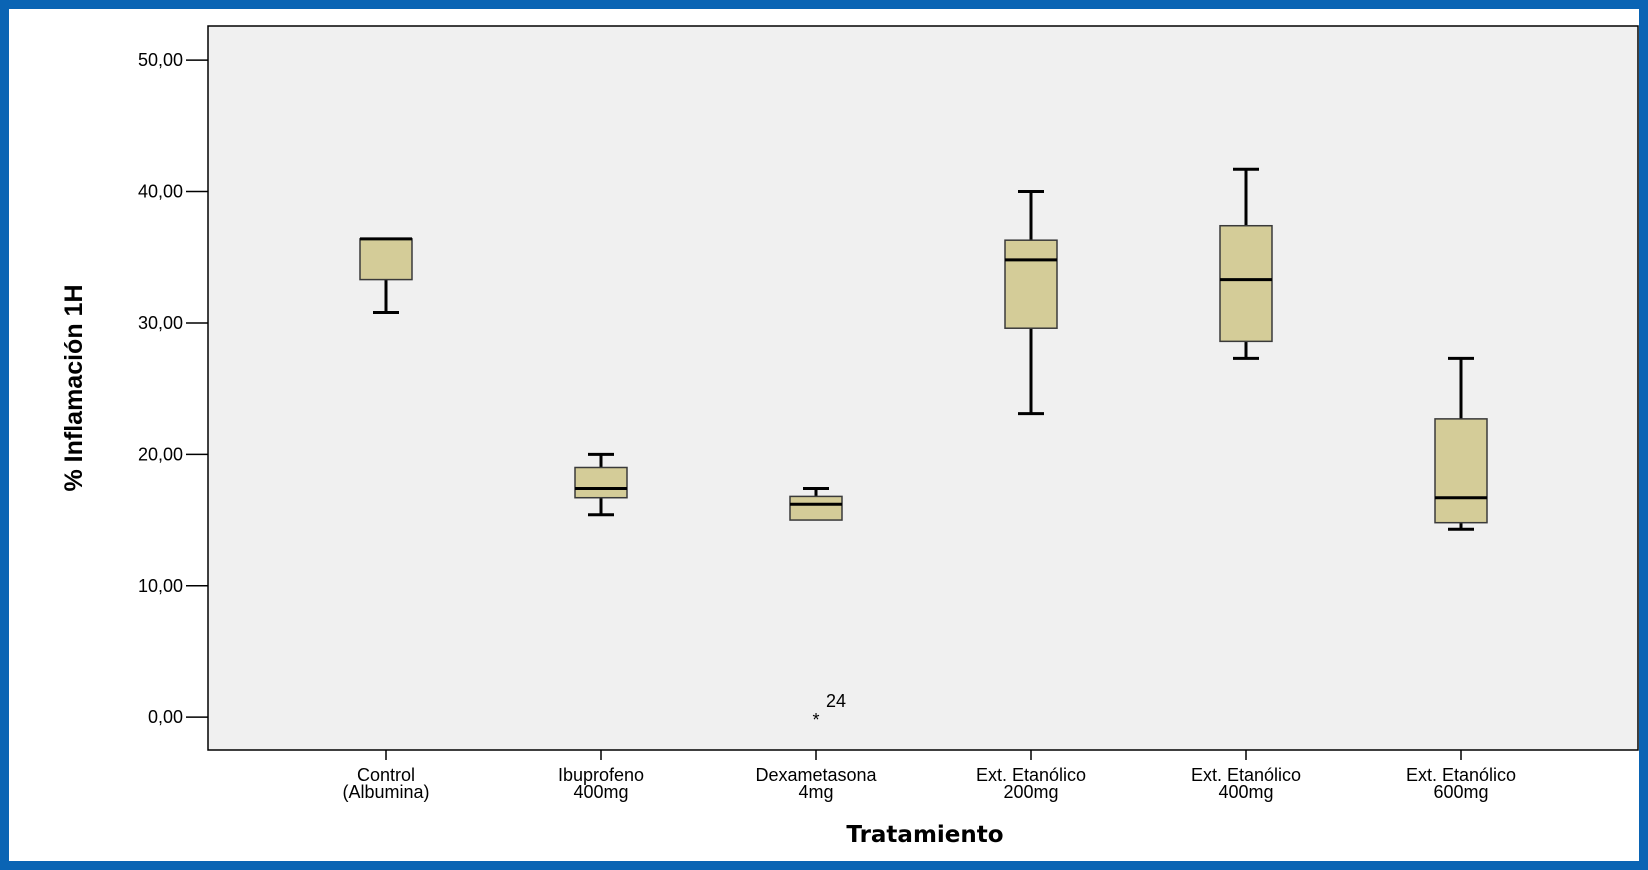  I want to click on outliers-layer: * 24, so click(829, 710).